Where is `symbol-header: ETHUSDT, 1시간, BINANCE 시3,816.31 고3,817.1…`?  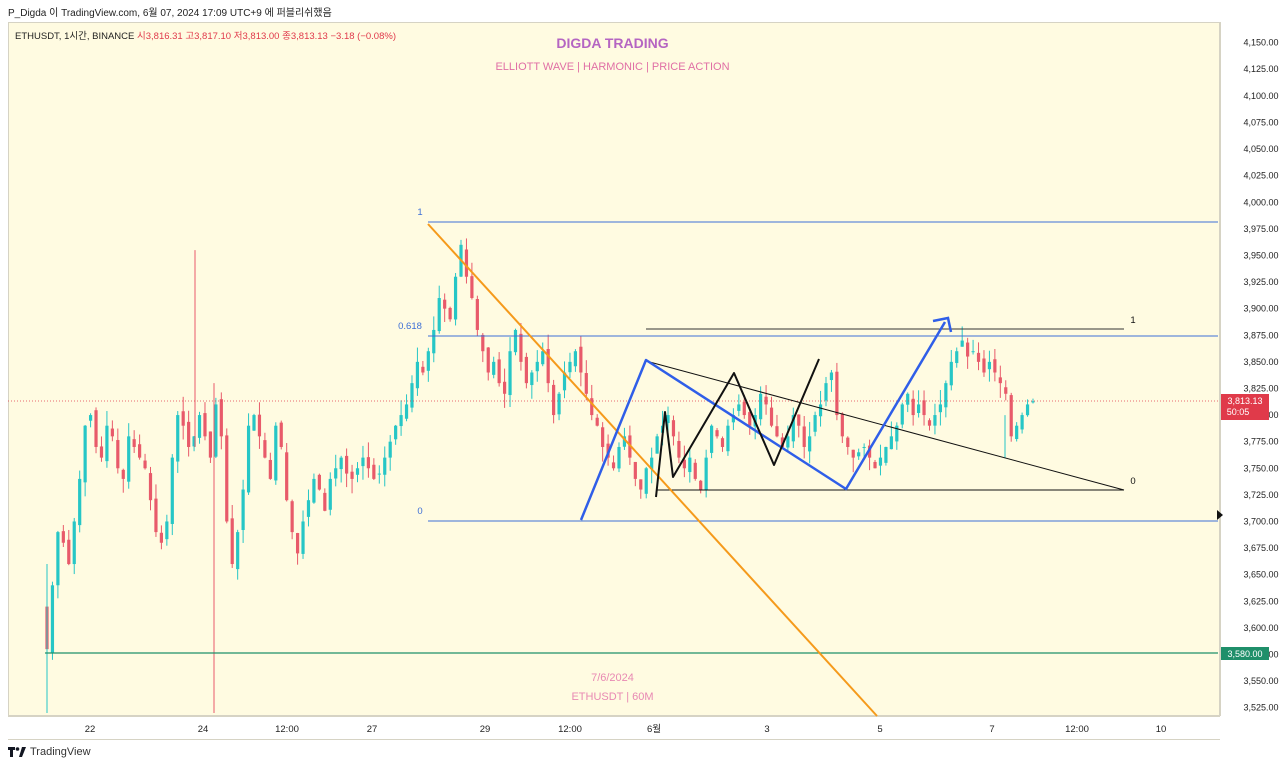
symbol-header: ETHUSDT, 1시간, BINANCE 시3,816.31 고3,817.1… is located at coordinates (205, 35).